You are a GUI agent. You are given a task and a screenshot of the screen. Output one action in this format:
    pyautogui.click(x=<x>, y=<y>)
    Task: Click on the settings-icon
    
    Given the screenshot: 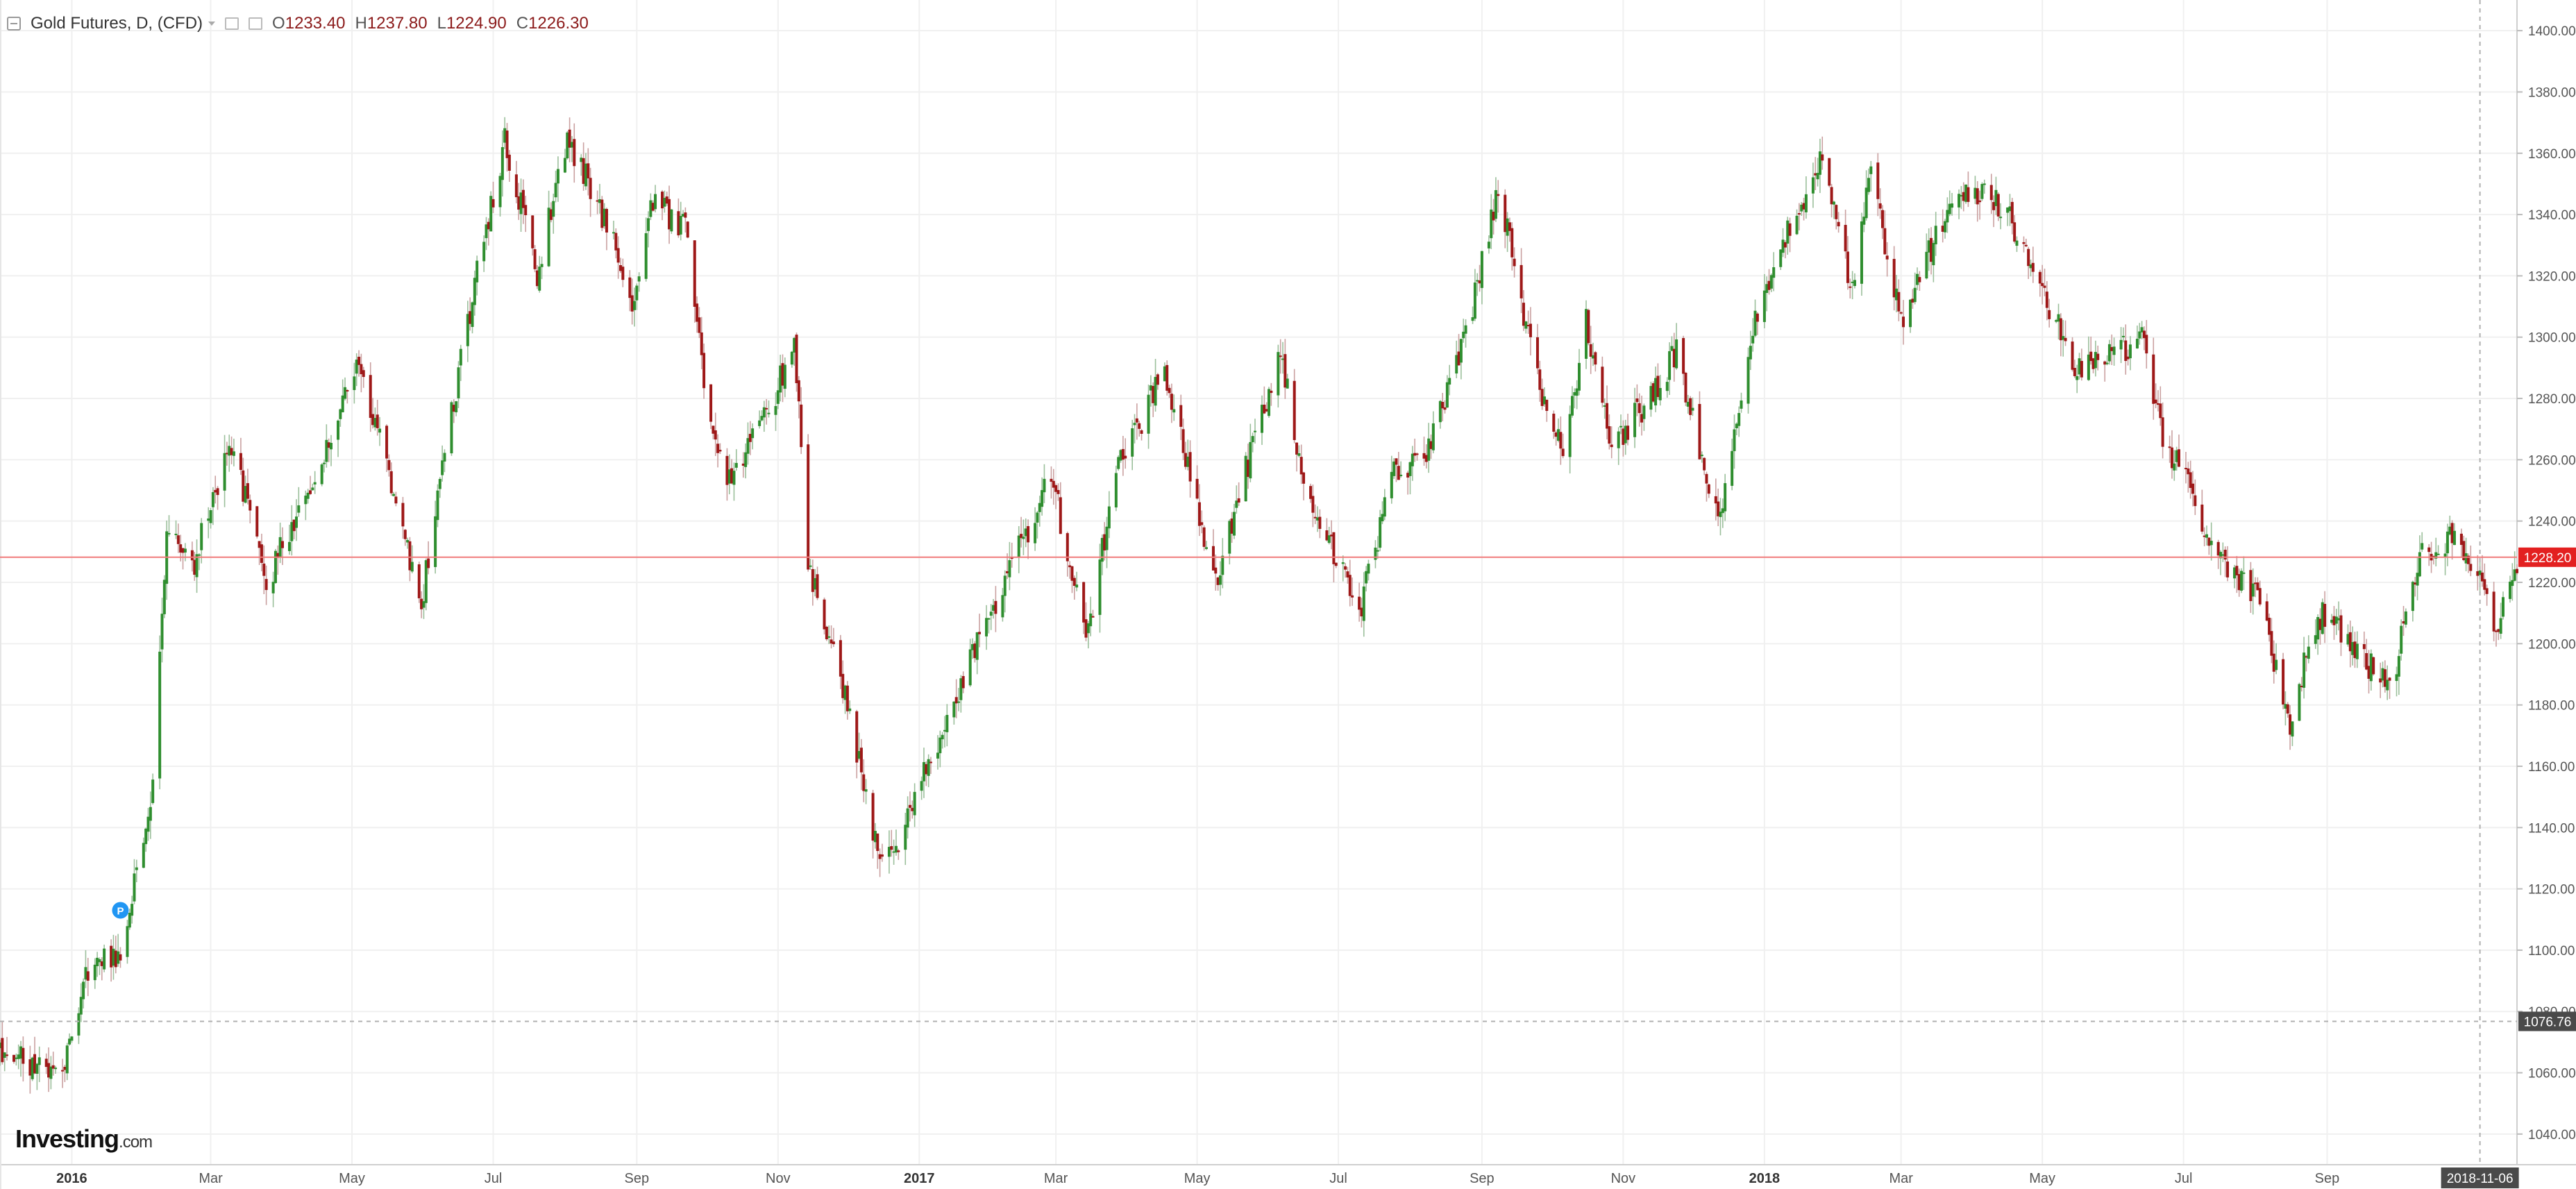 What is the action you would take?
    pyautogui.click(x=232, y=23)
    